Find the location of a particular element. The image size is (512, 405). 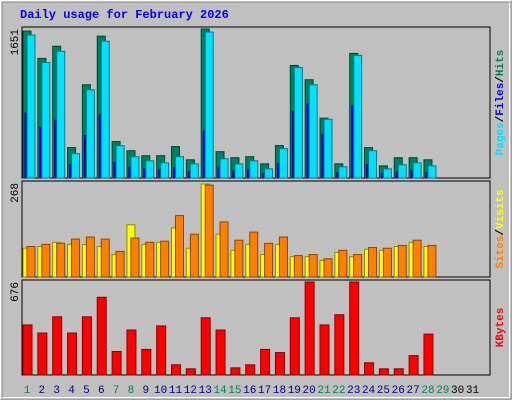

legend: Sites/Visits is located at coordinates (501, 228).